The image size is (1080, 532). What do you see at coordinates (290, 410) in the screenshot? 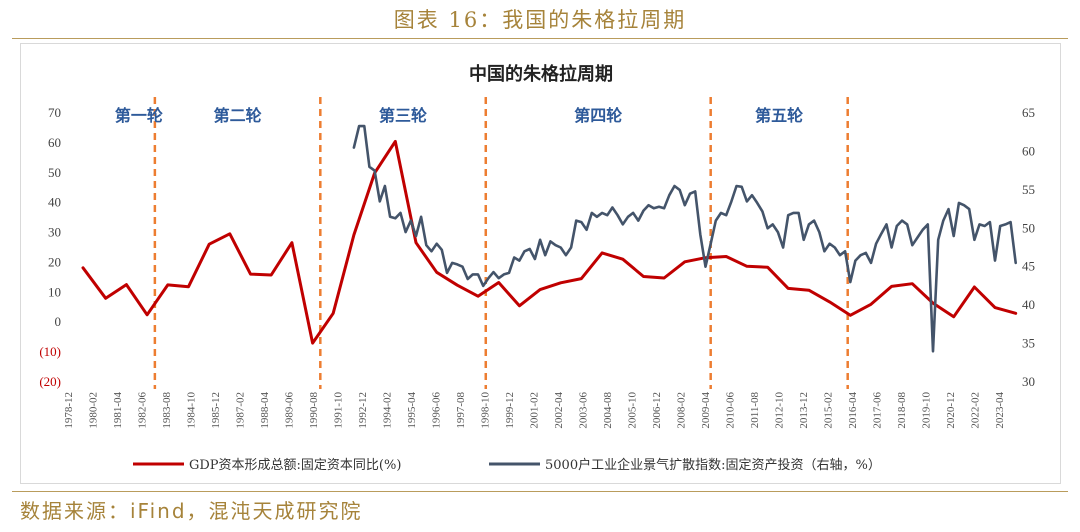
I see `x-tick-label: 1989-06` at bounding box center [290, 410].